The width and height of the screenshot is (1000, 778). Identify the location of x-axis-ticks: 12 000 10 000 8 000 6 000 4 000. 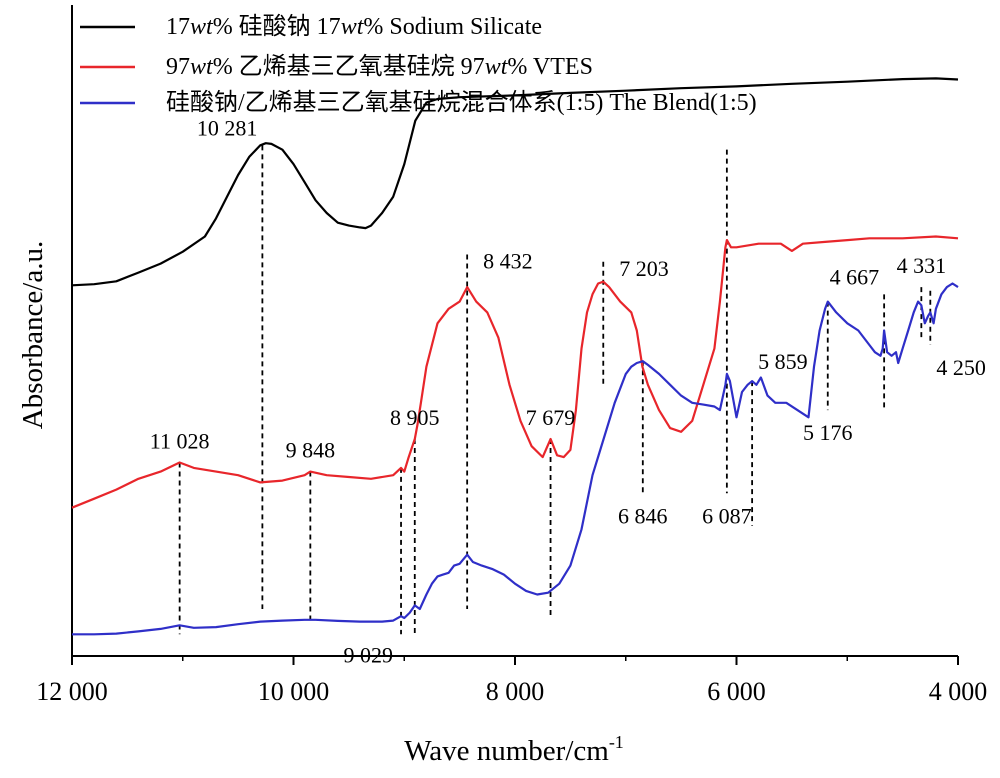
(511, 681).